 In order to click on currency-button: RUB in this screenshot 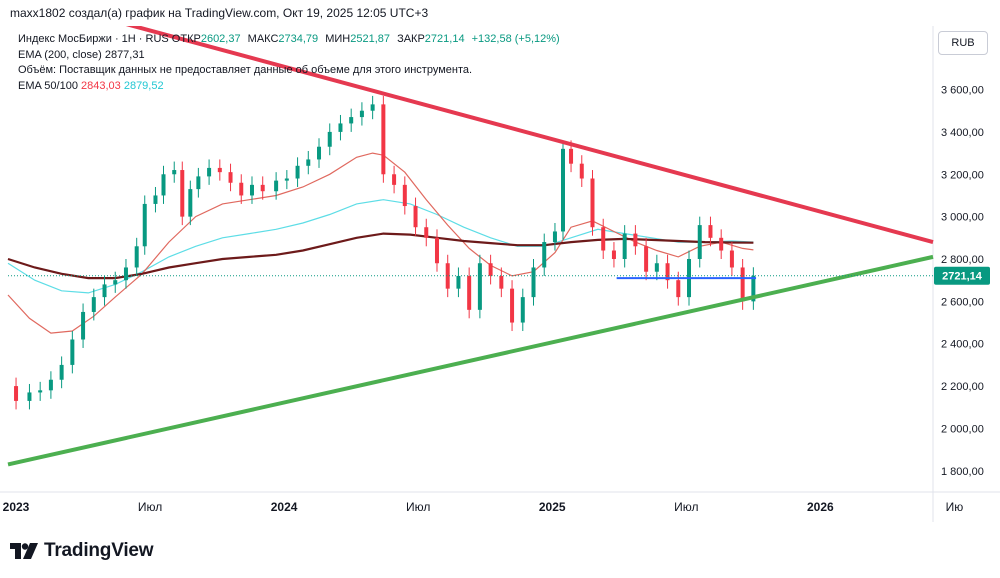, I will do `click(963, 43)`.